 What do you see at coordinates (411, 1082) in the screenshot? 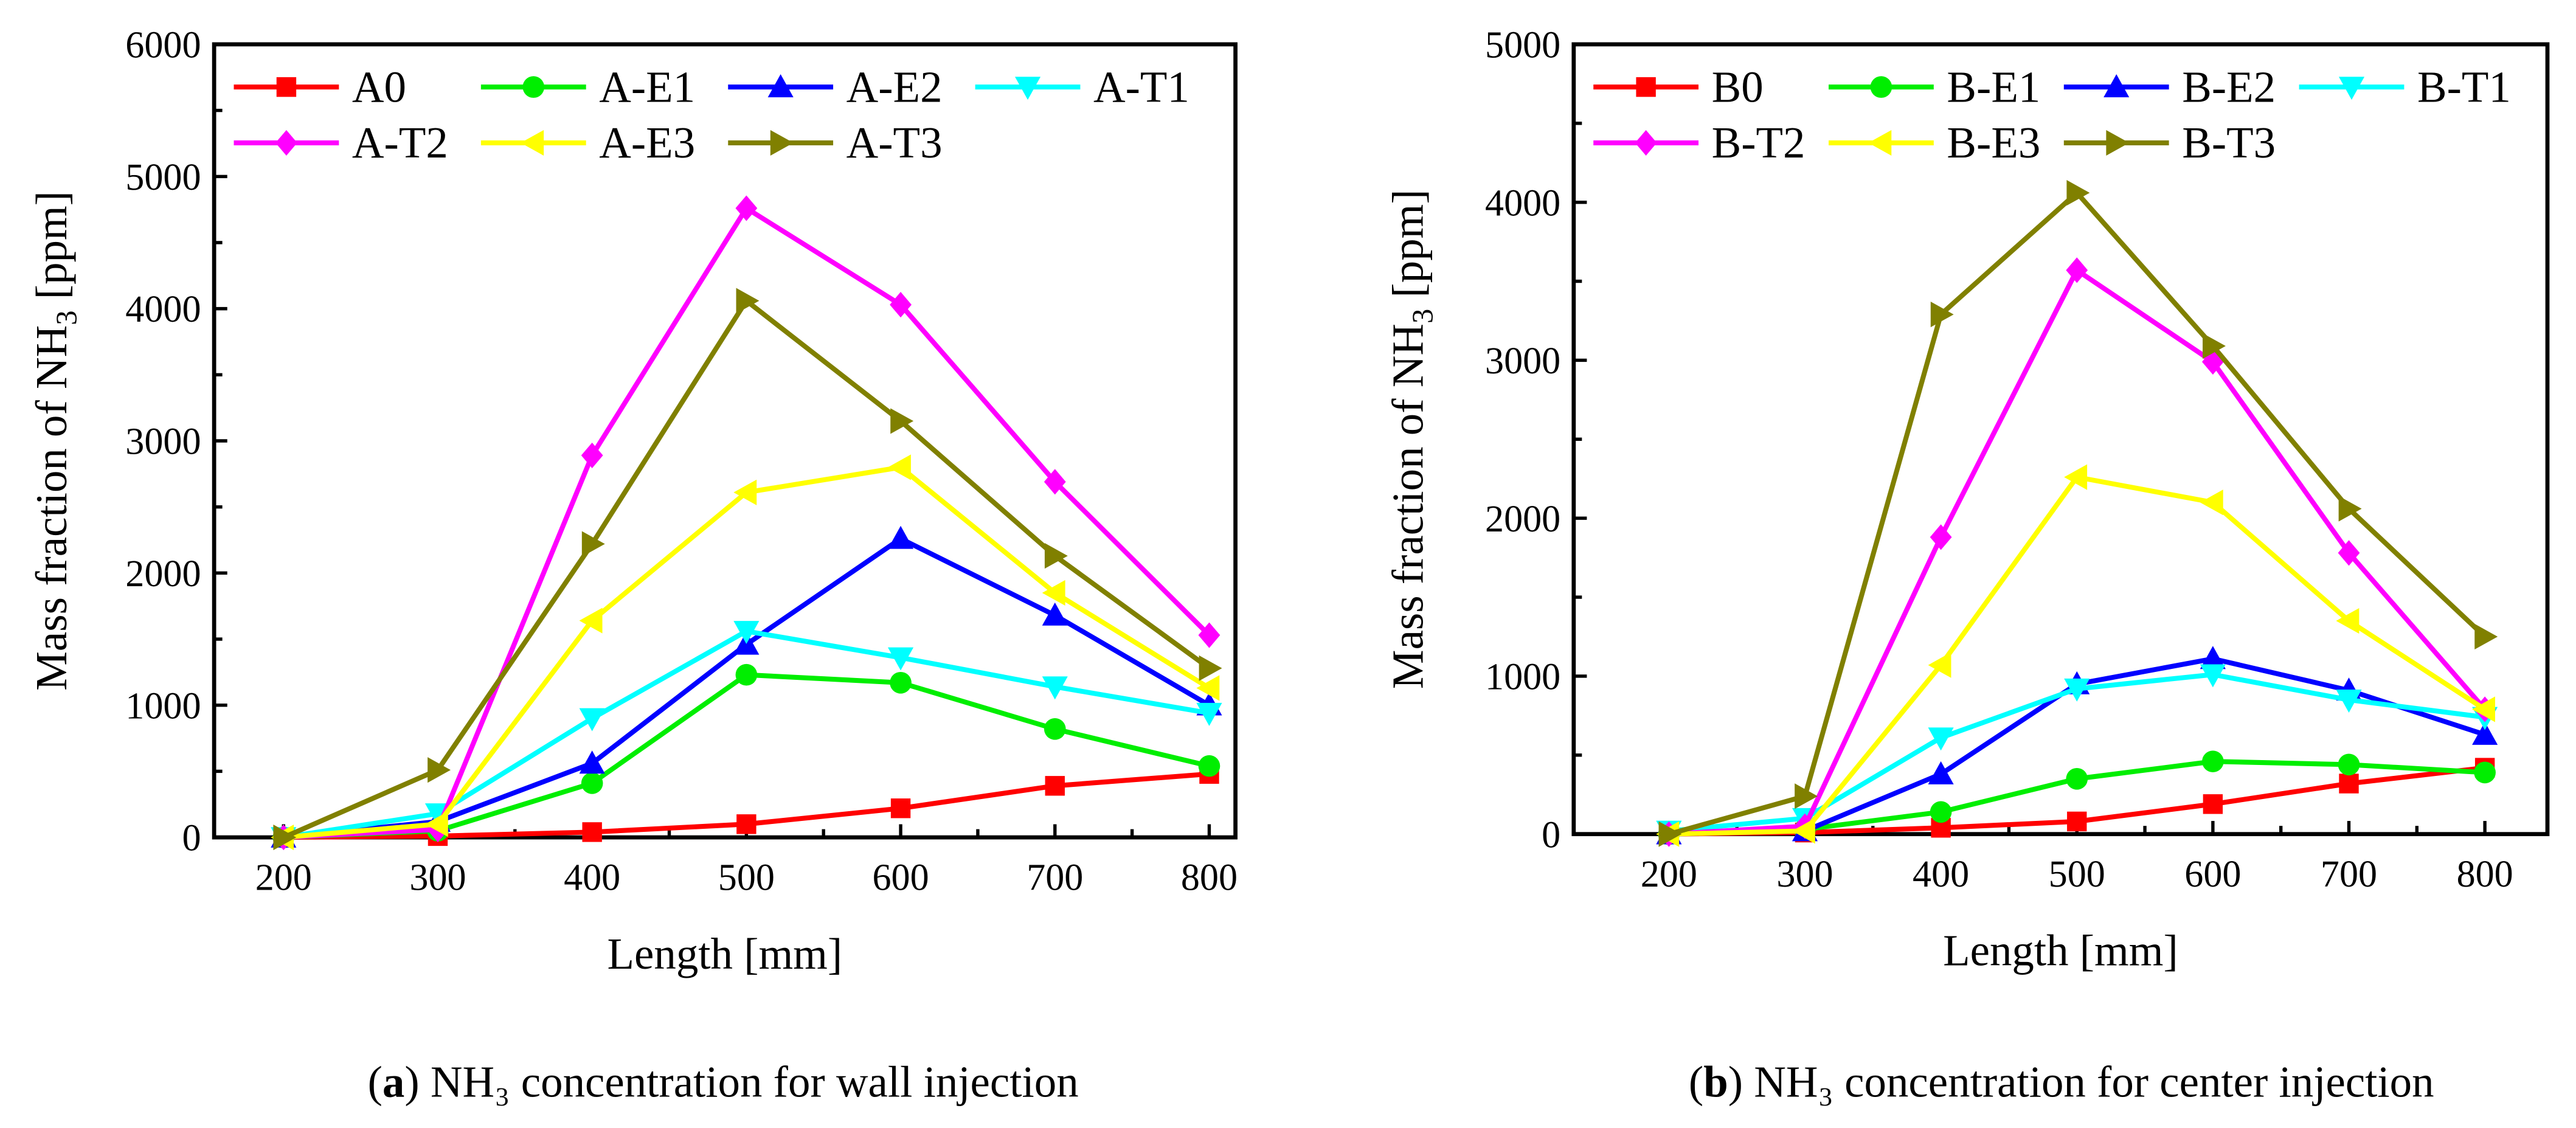
I see `caption-paren: )` at bounding box center [411, 1082].